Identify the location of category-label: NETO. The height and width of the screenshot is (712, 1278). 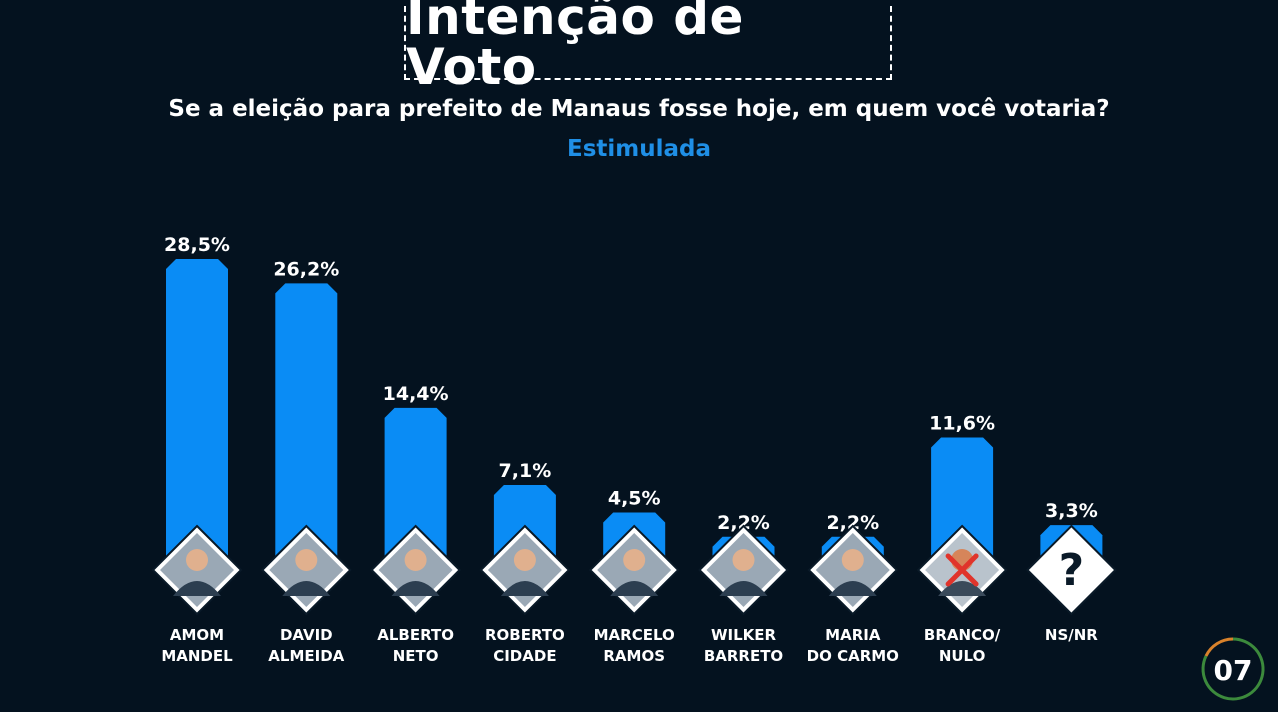
(416, 656).